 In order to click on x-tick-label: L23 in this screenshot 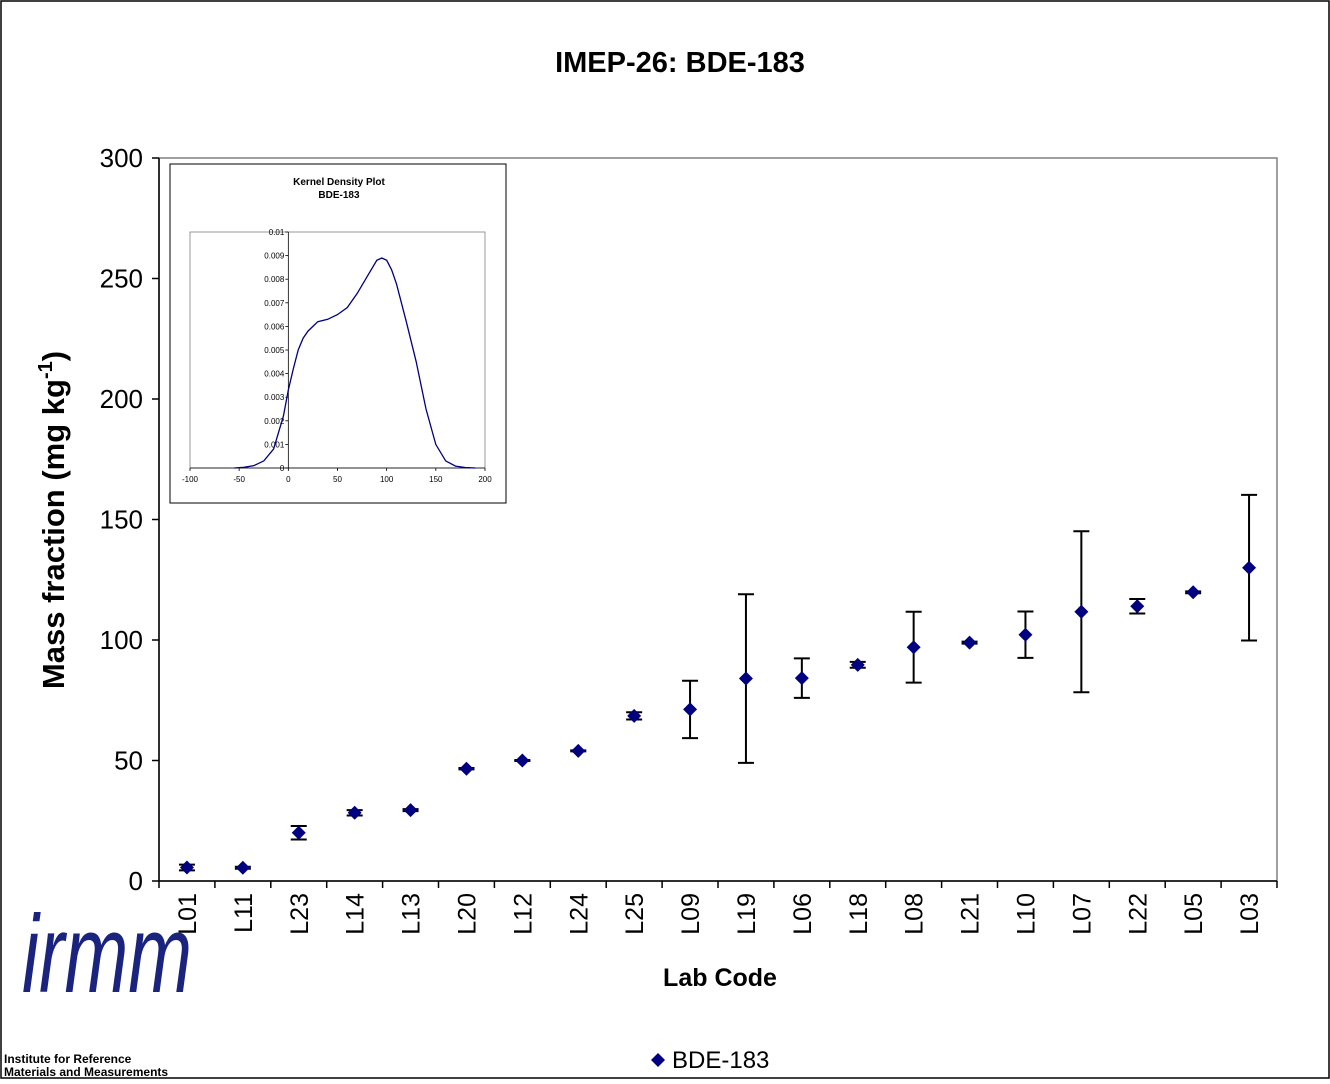, I will do `click(300, 914)`.